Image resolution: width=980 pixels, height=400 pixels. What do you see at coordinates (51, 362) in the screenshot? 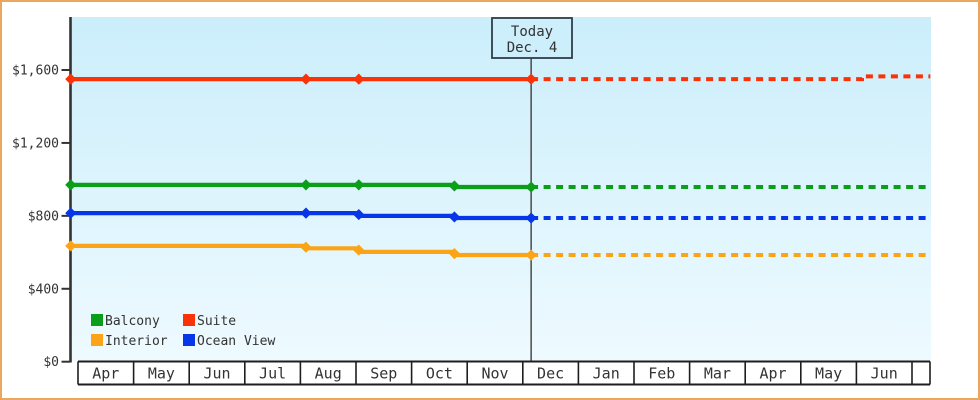
I see `y-tick-label: $0` at bounding box center [51, 362].